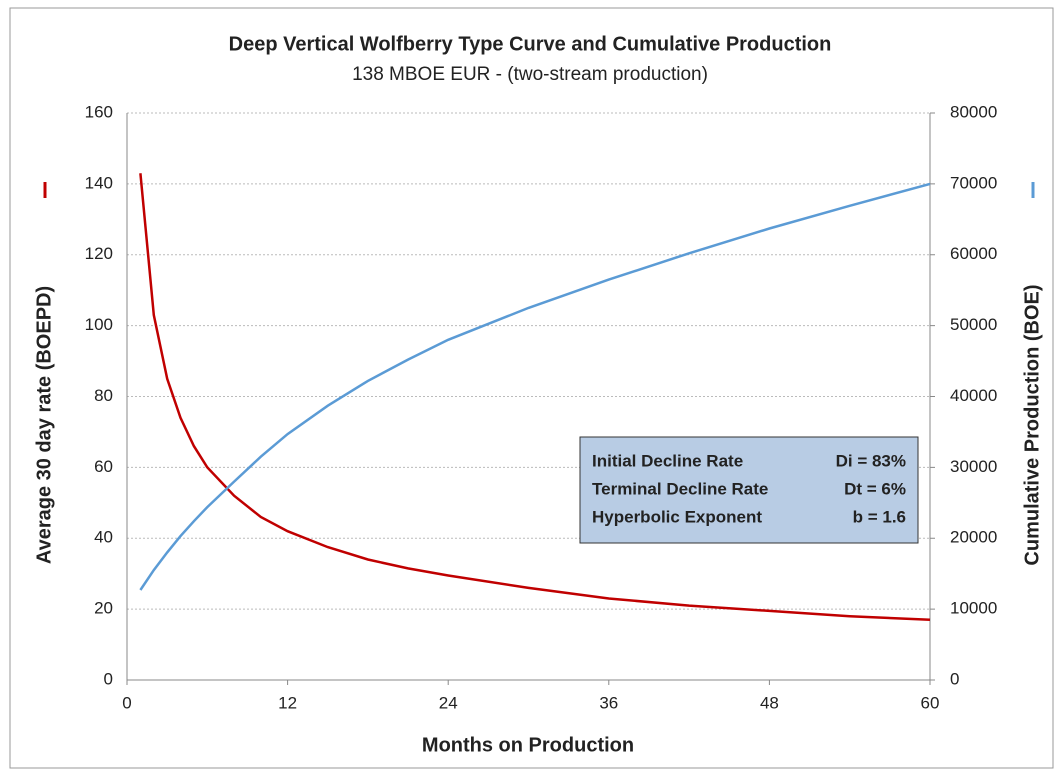  What do you see at coordinates (677, 516) in the screenshot?
I see `annotation-label: Hyperbolic Exponent` at bounding box center [677, 516].